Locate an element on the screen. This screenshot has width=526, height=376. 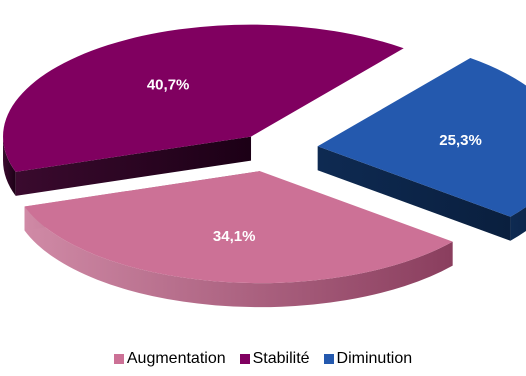
legend-label-augmentation: Augmentation is located at coordinates (176, 358).